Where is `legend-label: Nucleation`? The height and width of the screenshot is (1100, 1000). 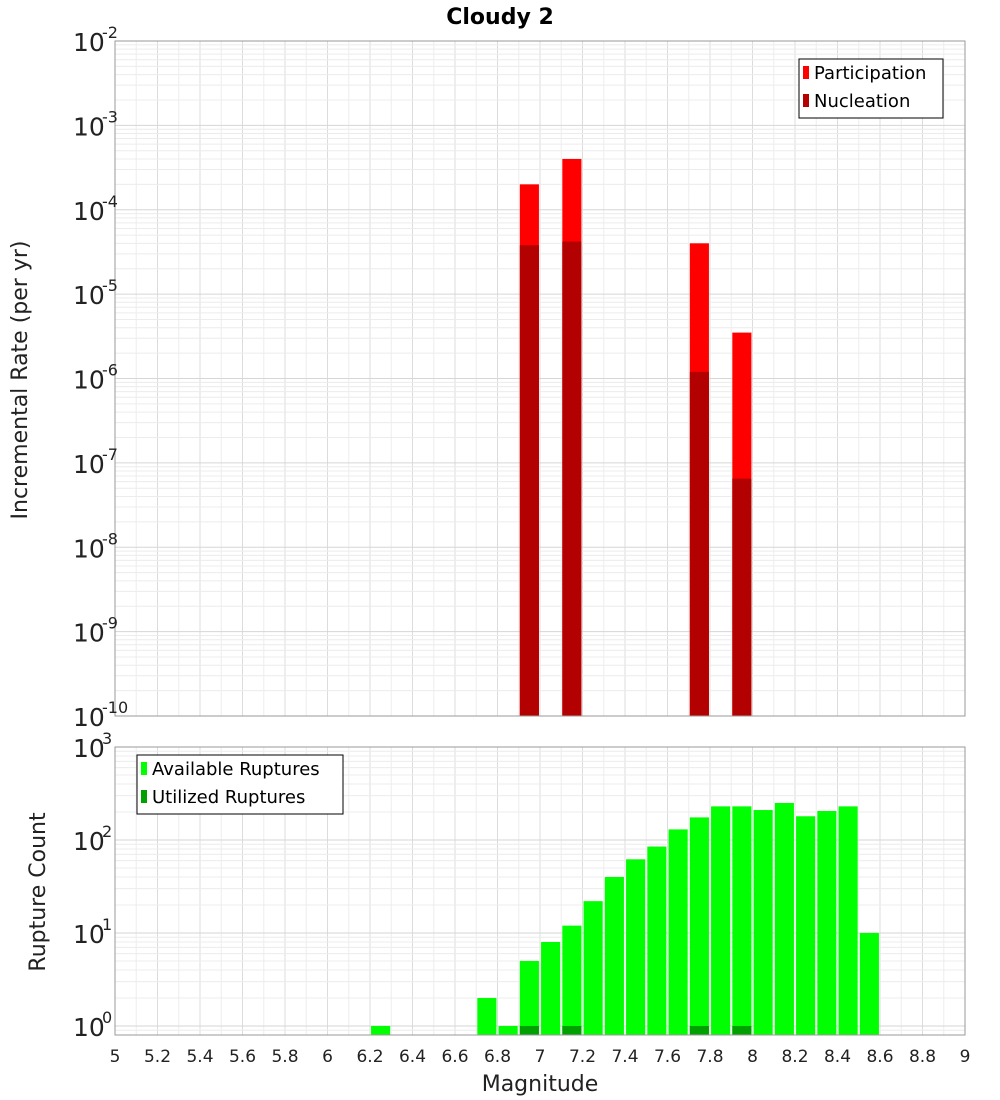
legend-label: Nucleation is located at coordinates (862, 101).